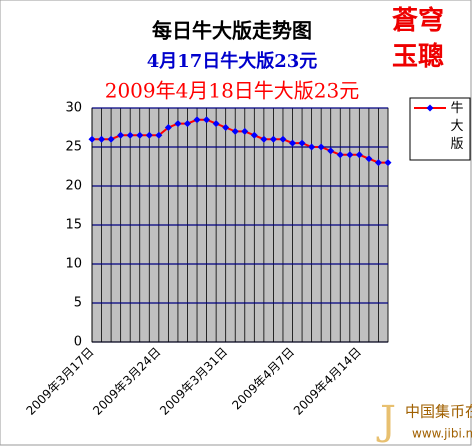  Describe the element at coordinates (73, 225) in the screenshot. I see `y-tick-label: 15` at that location.